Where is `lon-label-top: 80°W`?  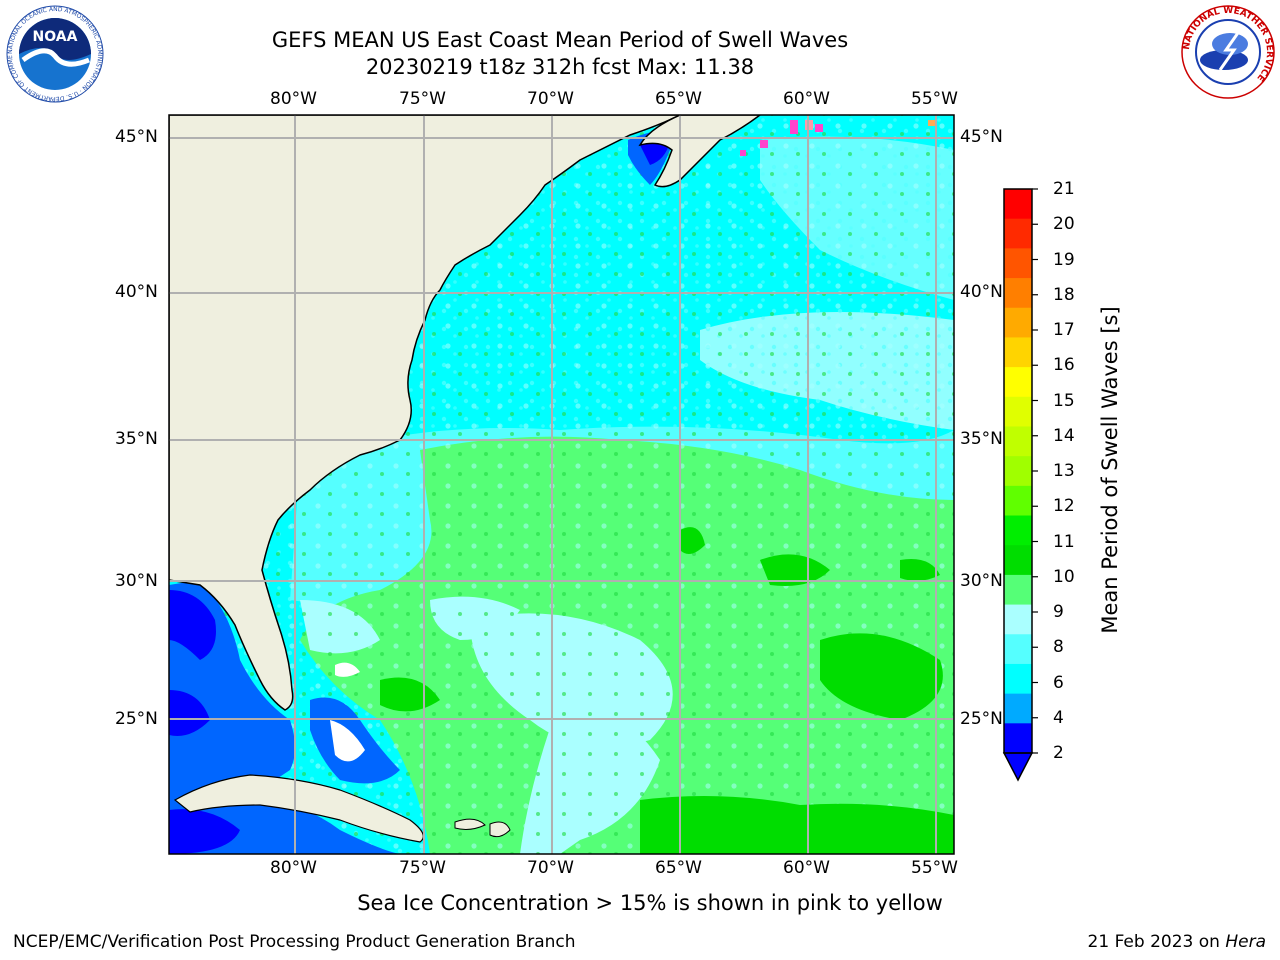 lon-label-top: 80°W is located at coordinates (293, 99).